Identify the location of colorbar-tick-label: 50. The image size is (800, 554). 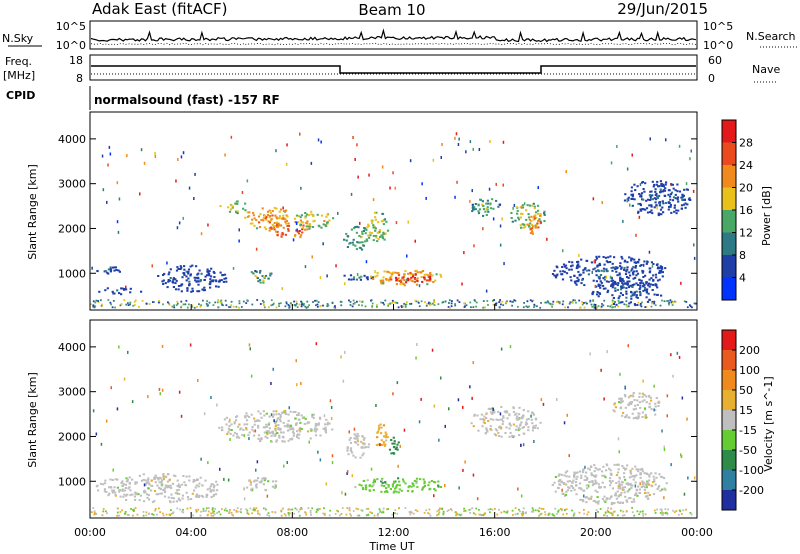
(746, 390).